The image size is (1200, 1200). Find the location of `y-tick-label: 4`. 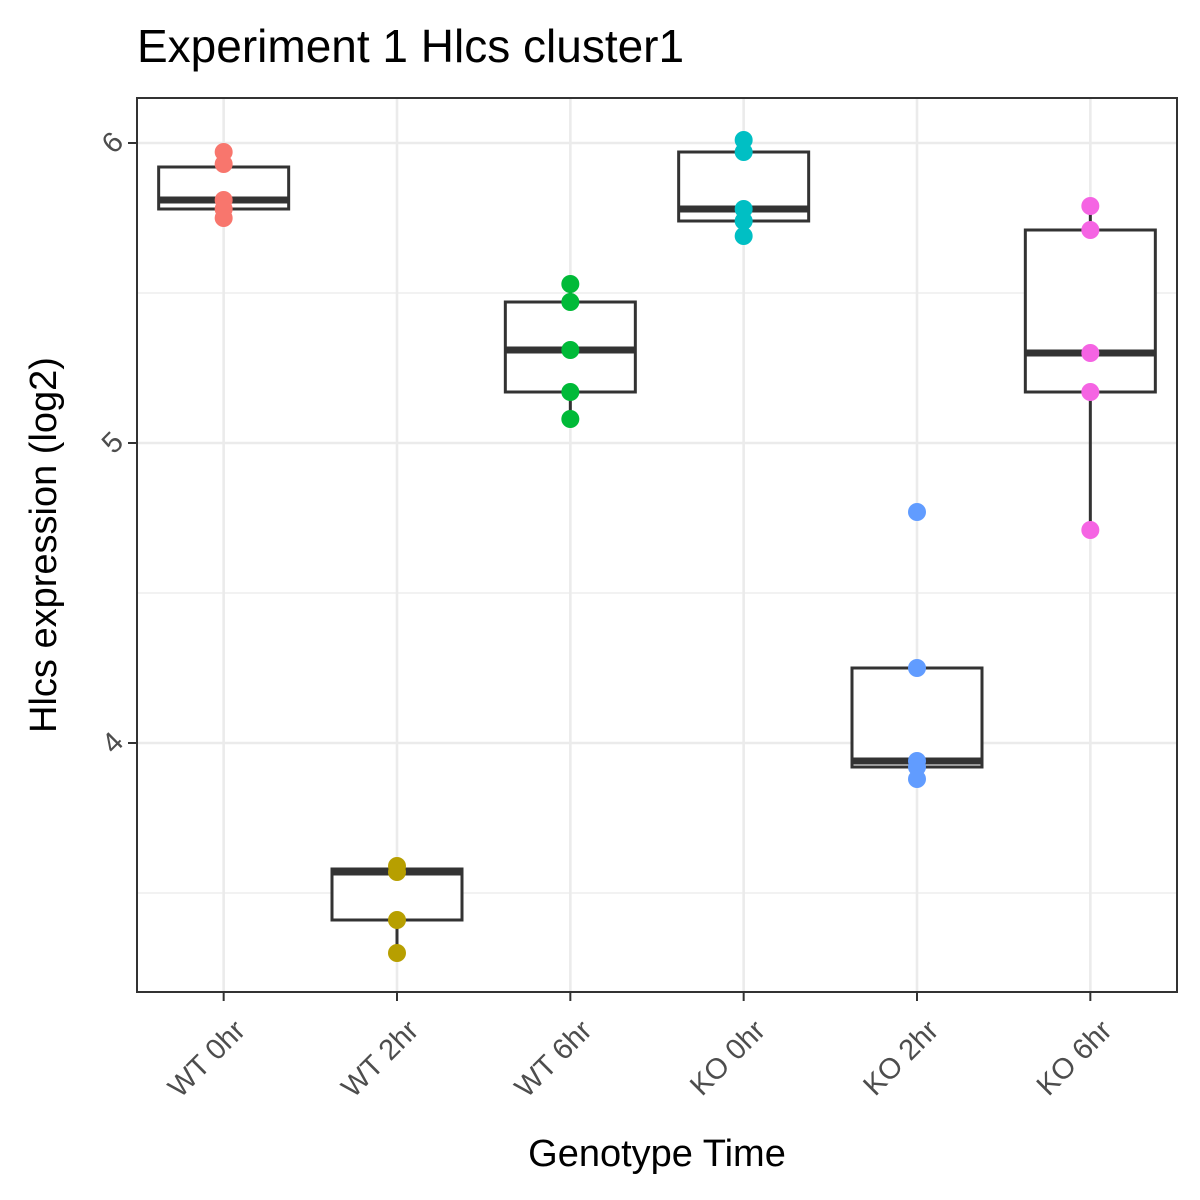

y-tick-label: 4 is located at coordinates (113, 743).